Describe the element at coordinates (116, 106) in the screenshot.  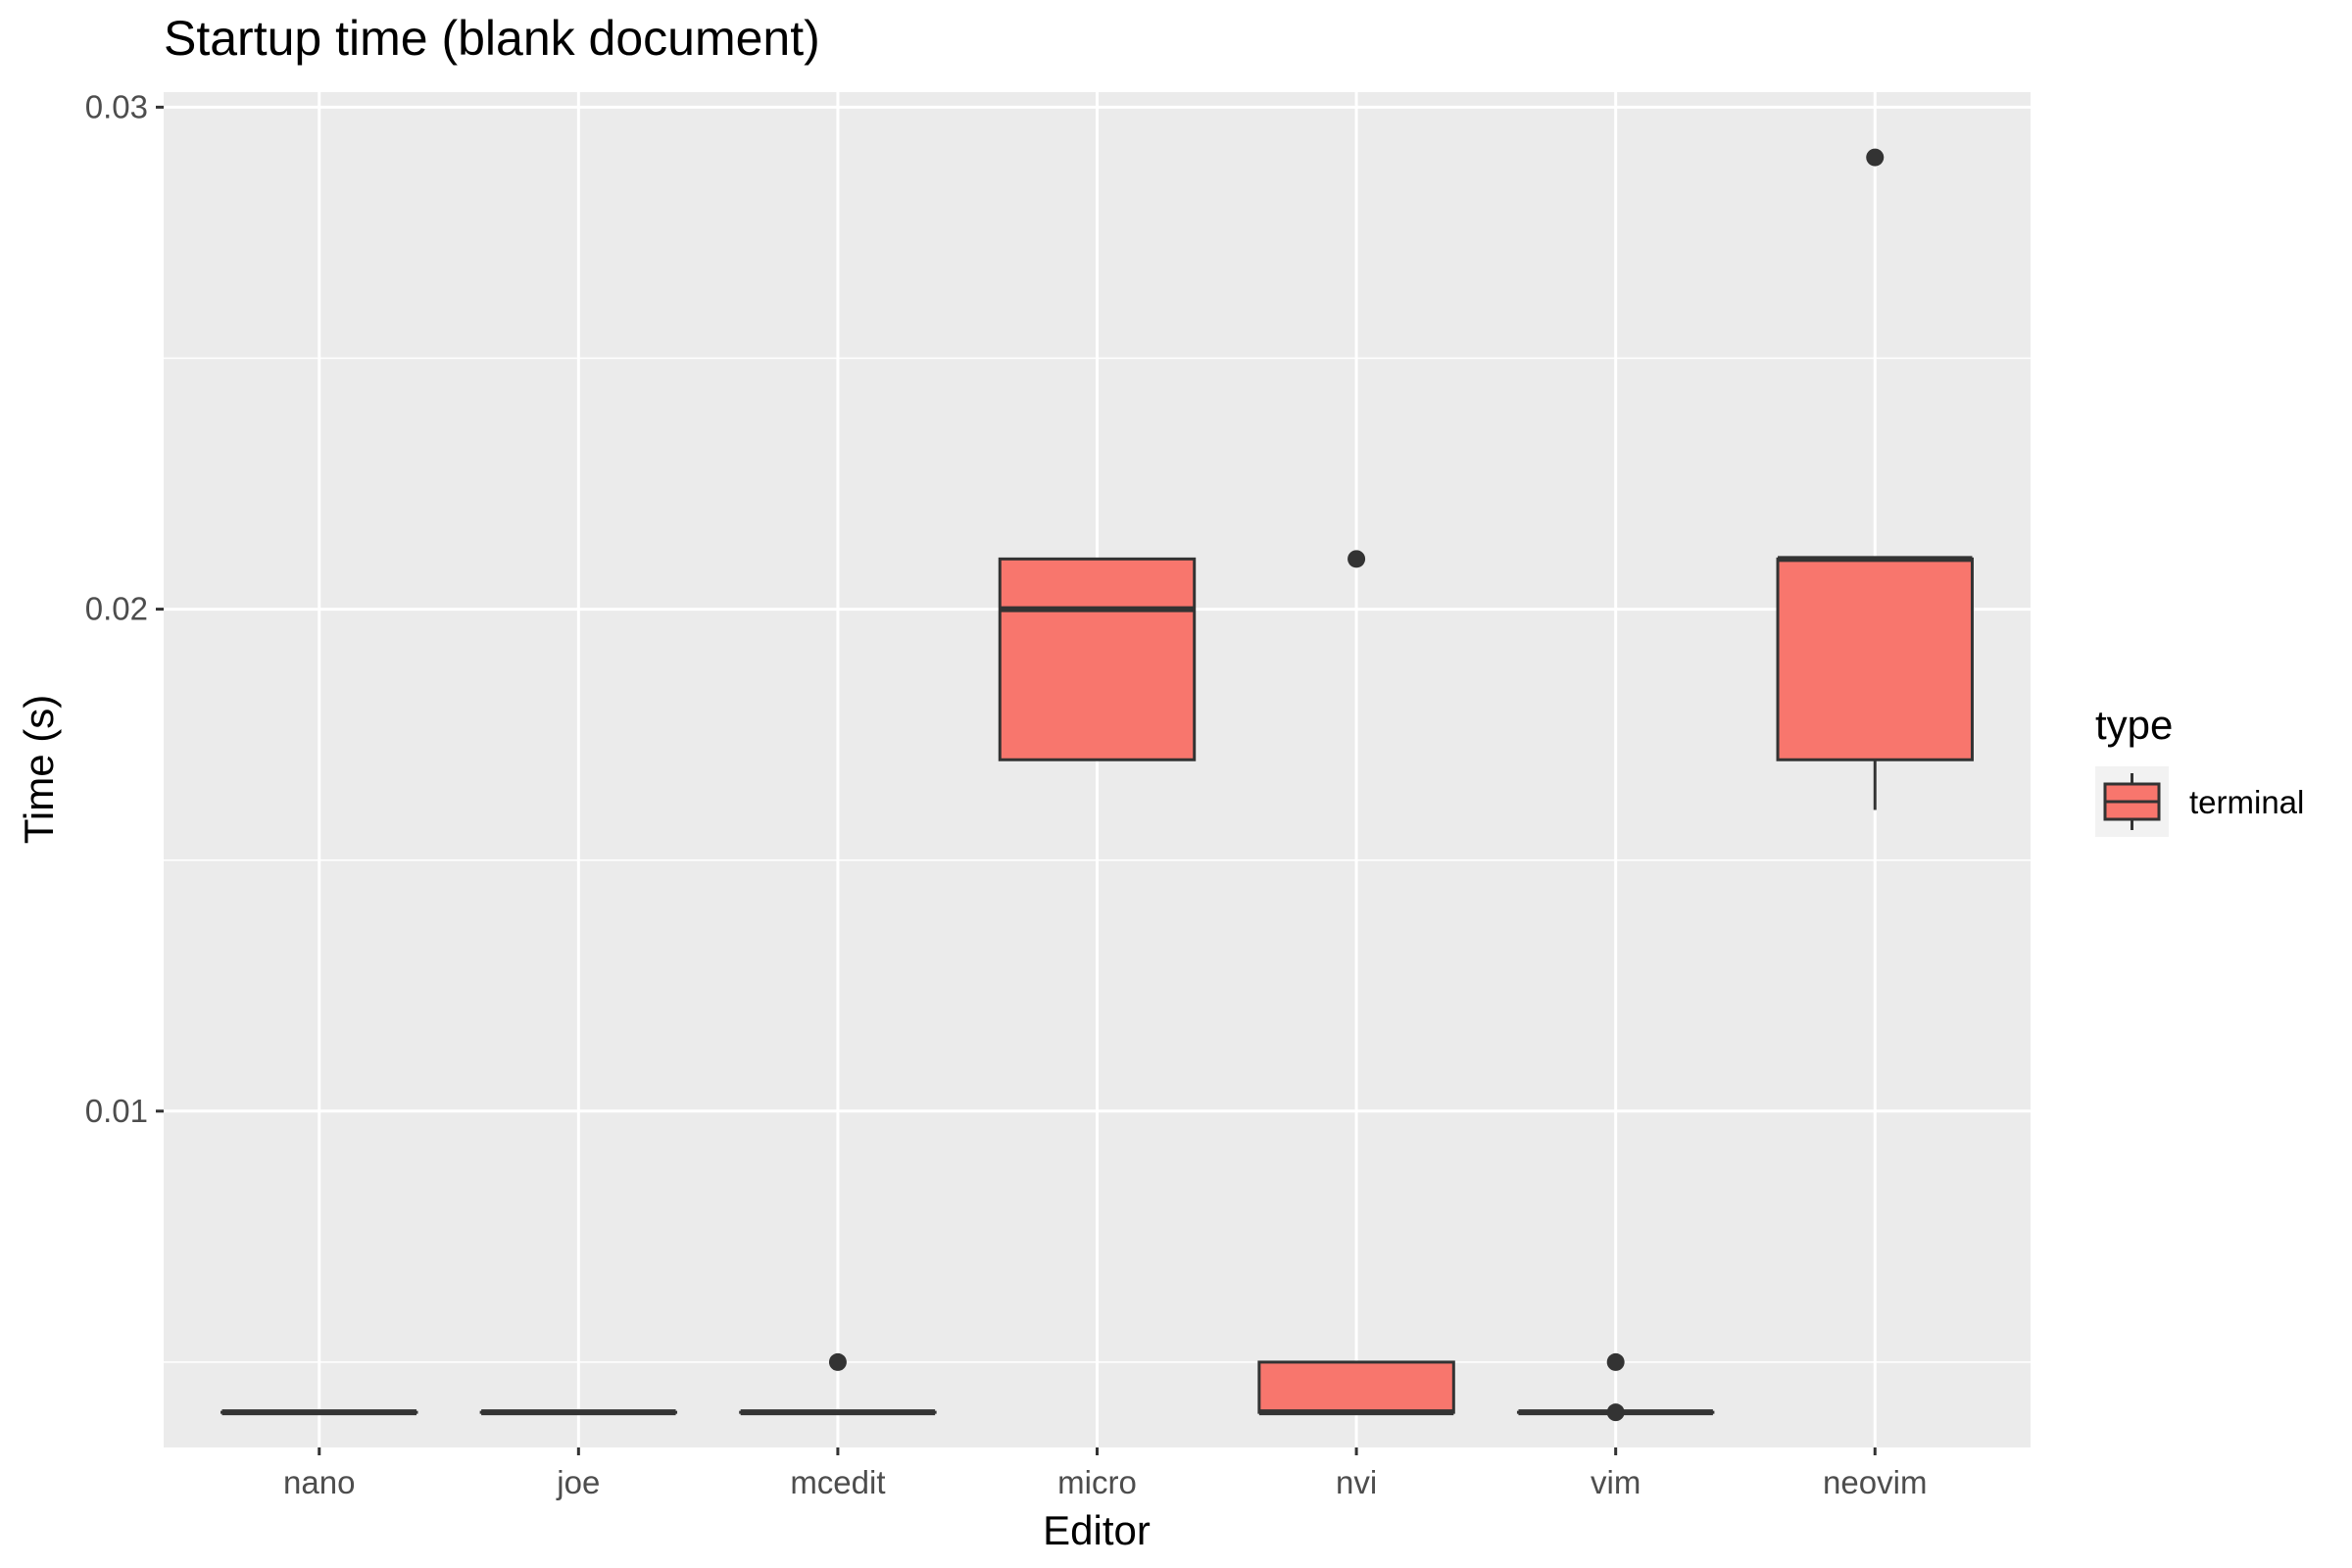
I see `y-tick-label: 0.03` at that location.